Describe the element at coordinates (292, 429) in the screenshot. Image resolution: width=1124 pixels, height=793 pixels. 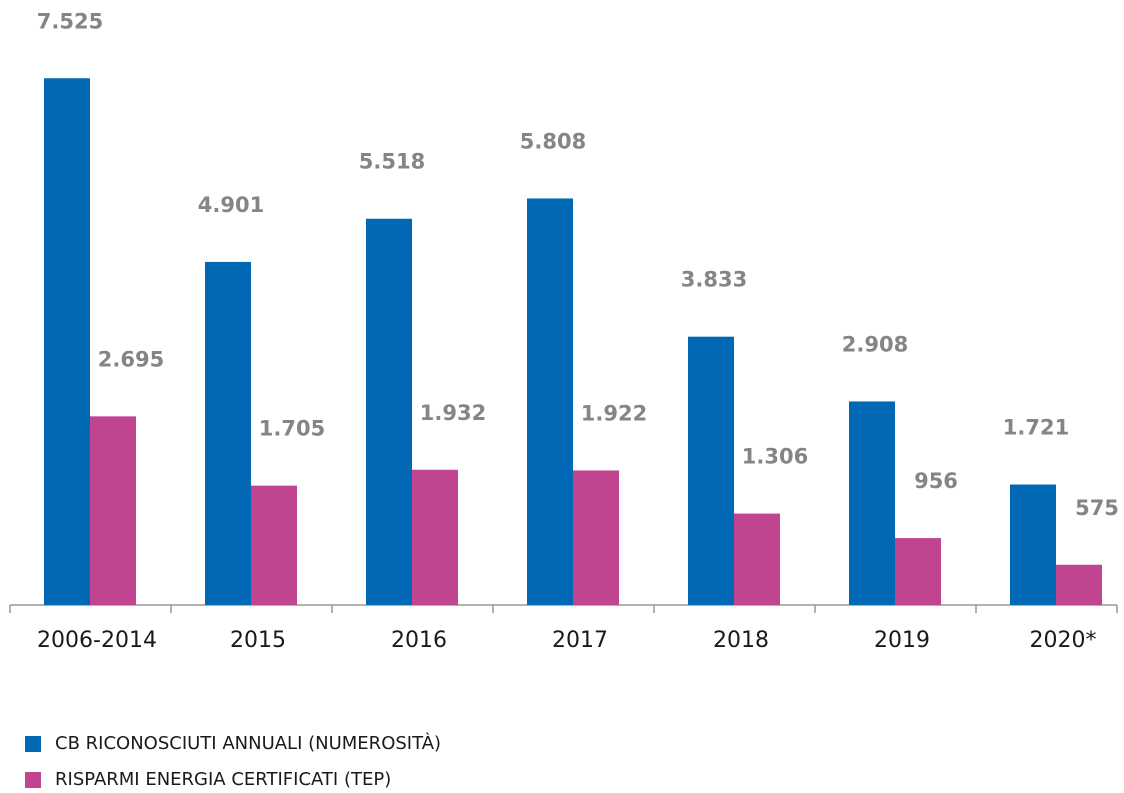
I see `value-label: 1.705` at that location.